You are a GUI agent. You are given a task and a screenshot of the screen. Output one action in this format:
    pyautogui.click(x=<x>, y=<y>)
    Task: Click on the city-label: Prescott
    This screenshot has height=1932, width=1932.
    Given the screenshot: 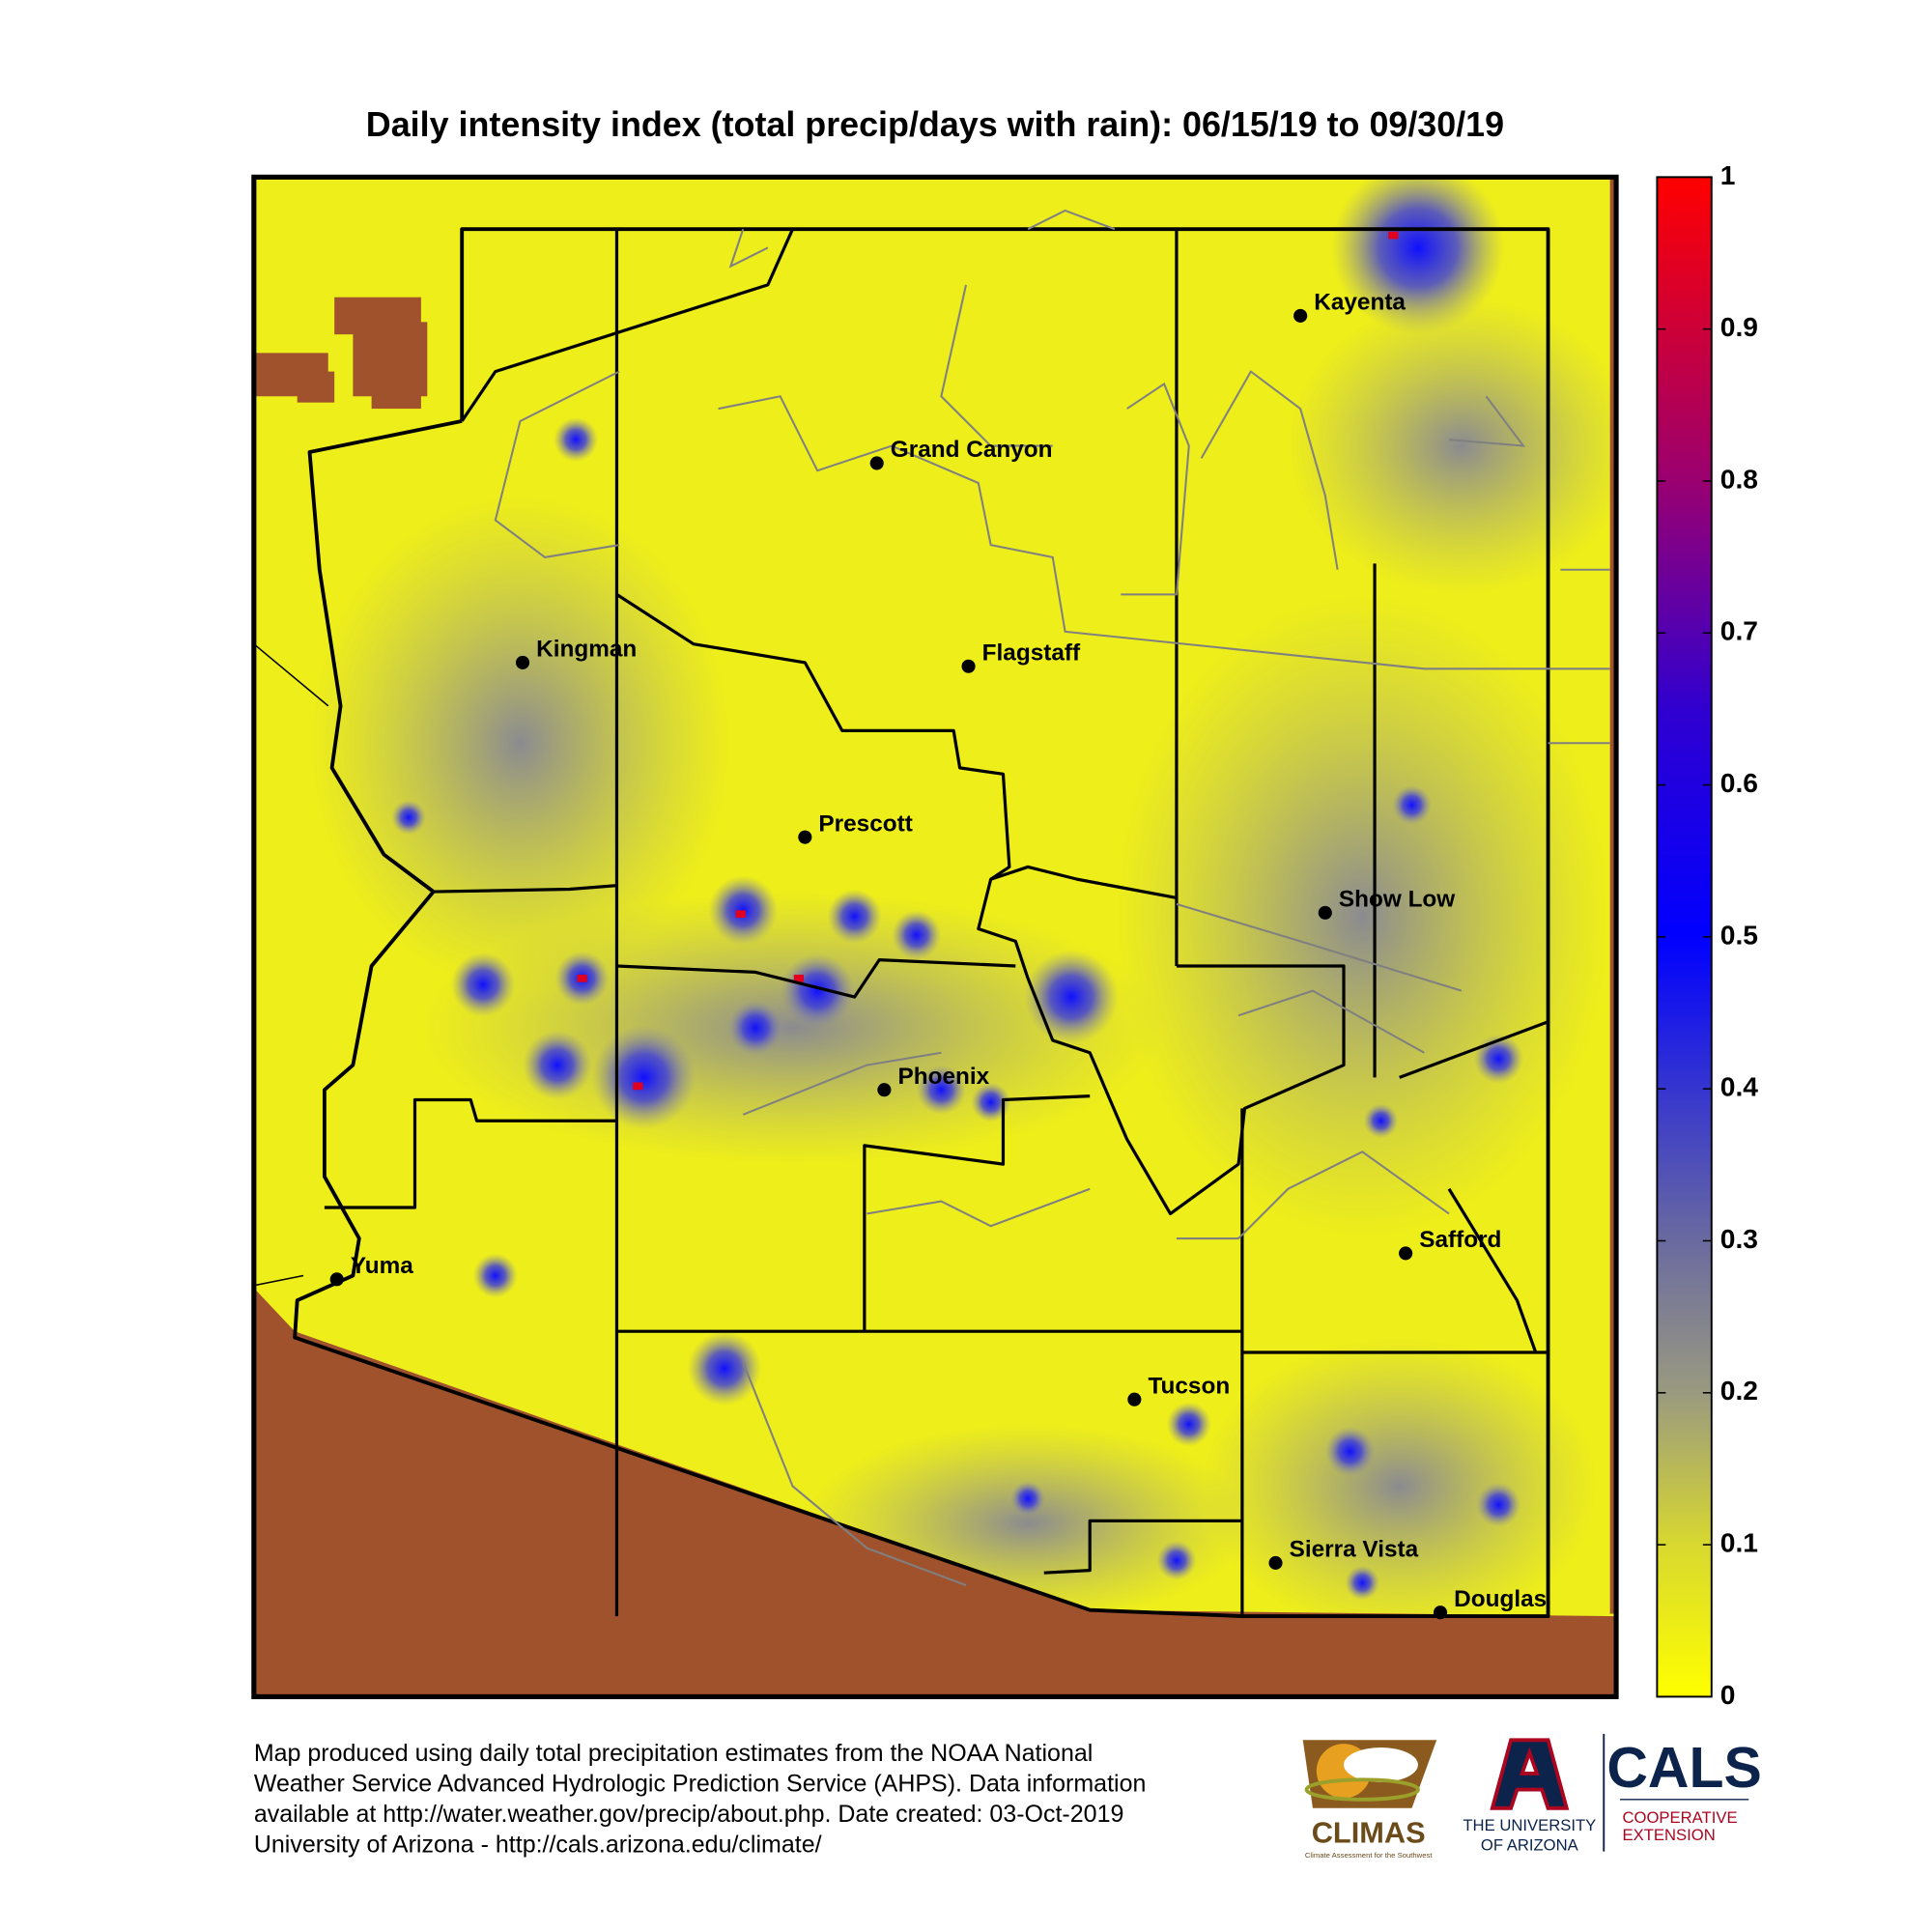 What is the action you would take?
    pyautogui.click(x=865, y=823)
    